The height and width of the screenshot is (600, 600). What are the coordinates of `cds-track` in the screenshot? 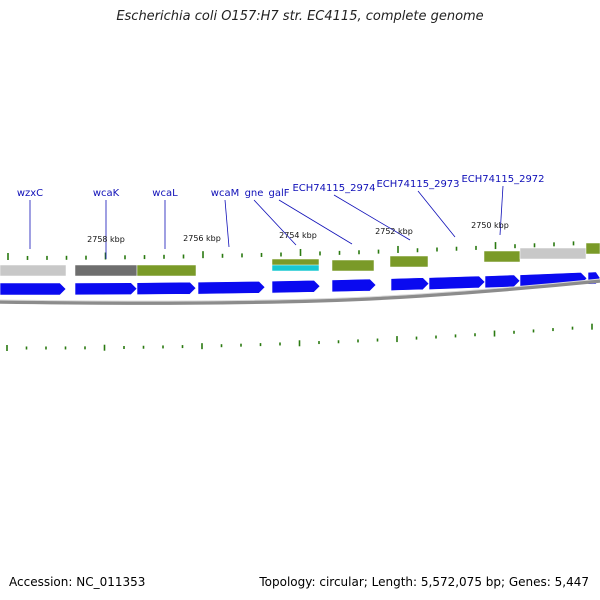 It's located at (300, 283).